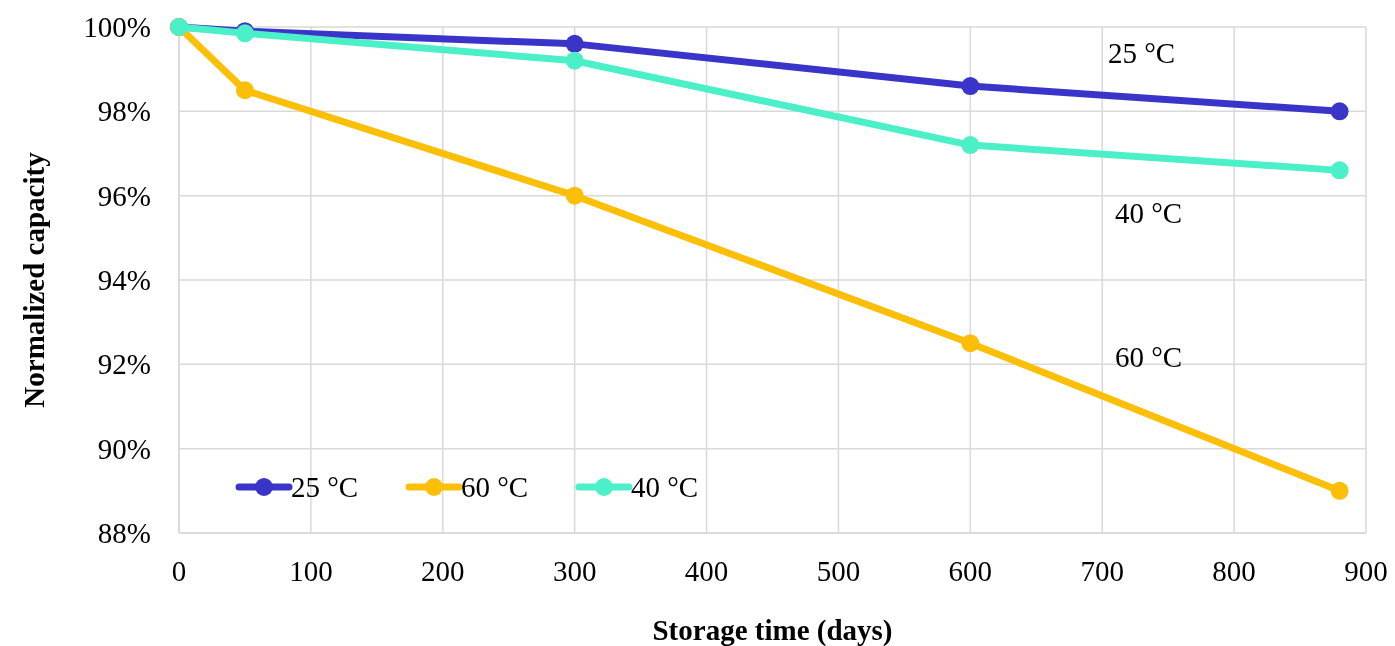 The width and height of the screenshot is (1395, 646). What do you see at coordinates (124, 448) in the screenshot?
I see `y-tick-label: 90%` at bounding box center [124, 448].